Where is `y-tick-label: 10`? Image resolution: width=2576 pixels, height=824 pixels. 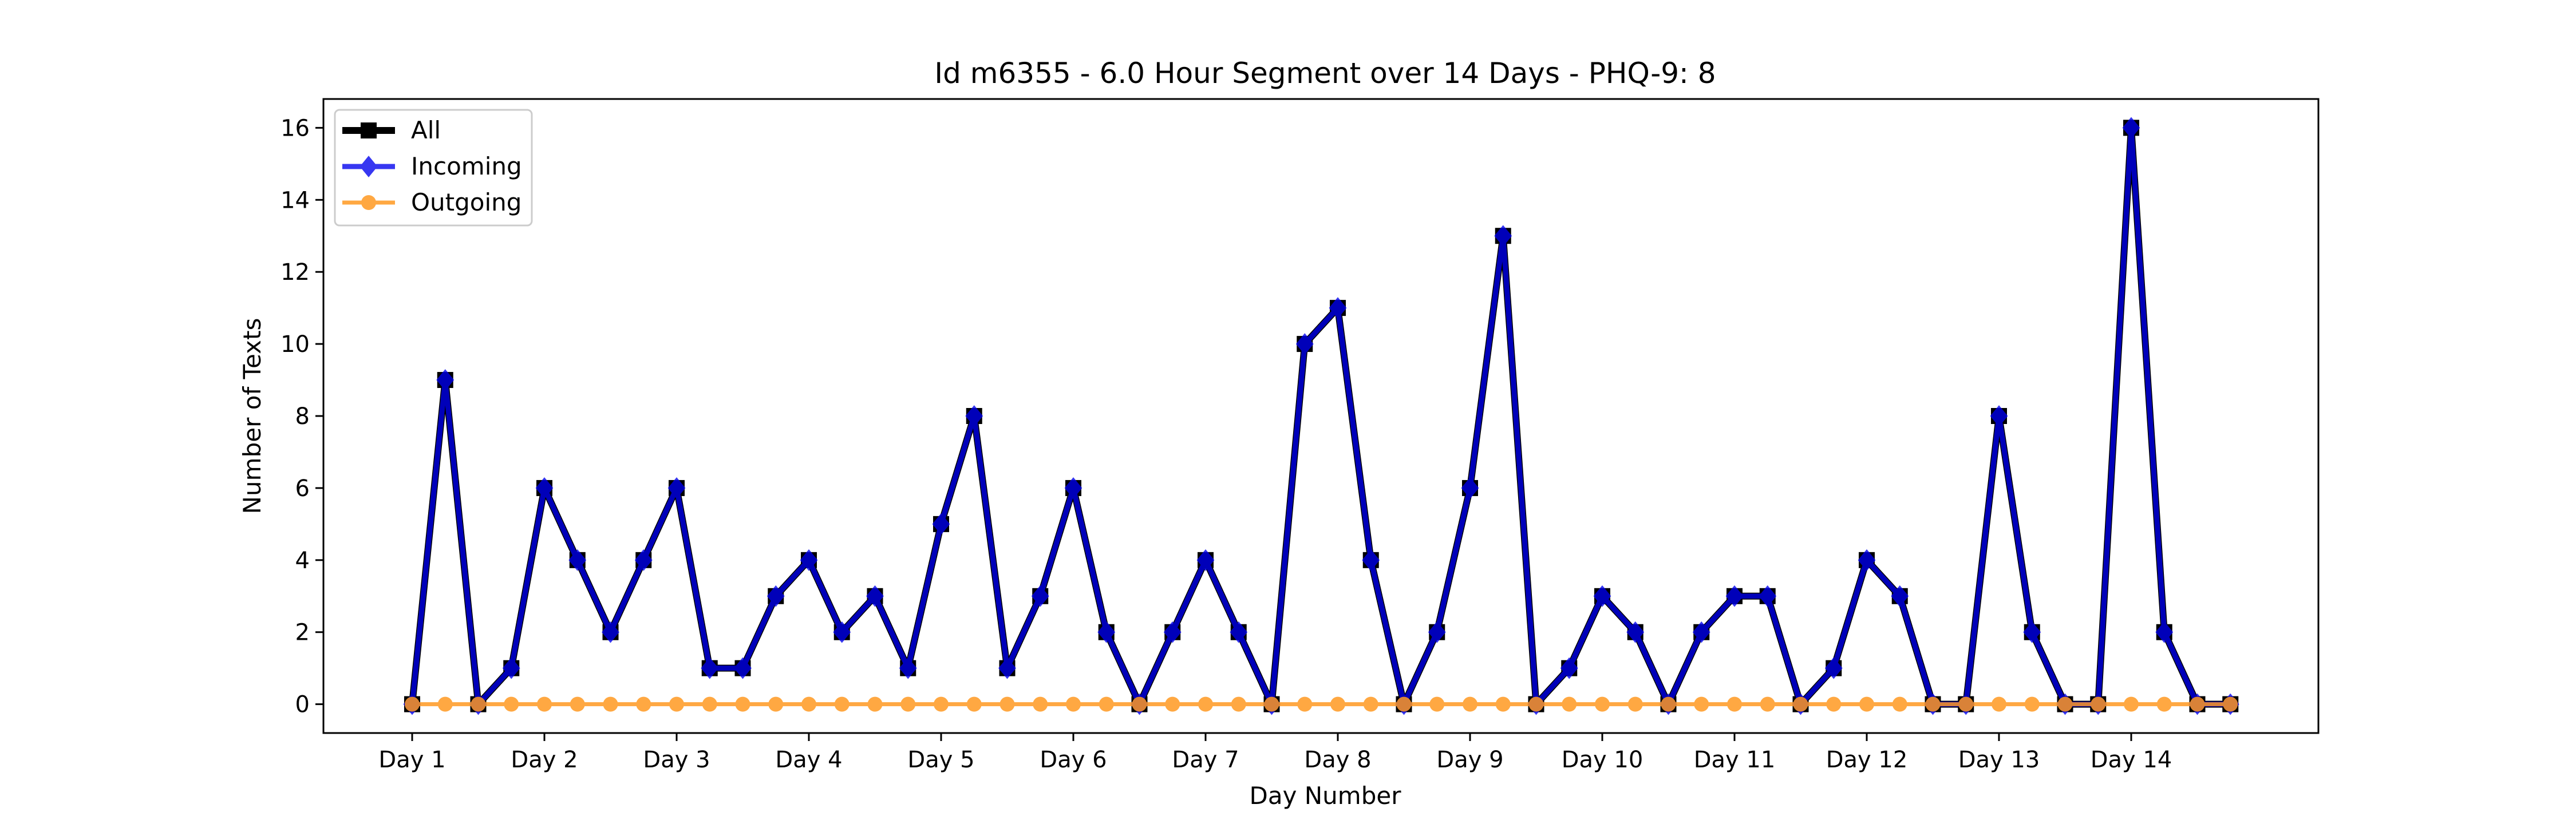 y-tick-label: 10 is located at coordinates (295, 344).